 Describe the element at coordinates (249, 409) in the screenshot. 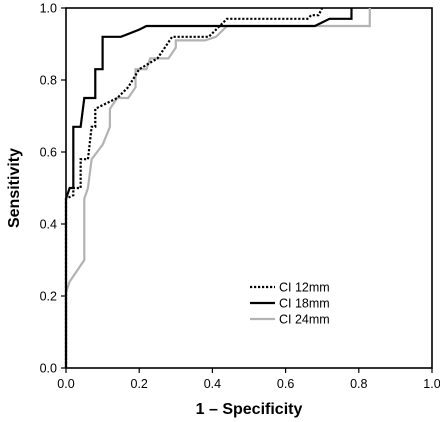

I see `x-axis-title: 1 – Specificity` at that location.